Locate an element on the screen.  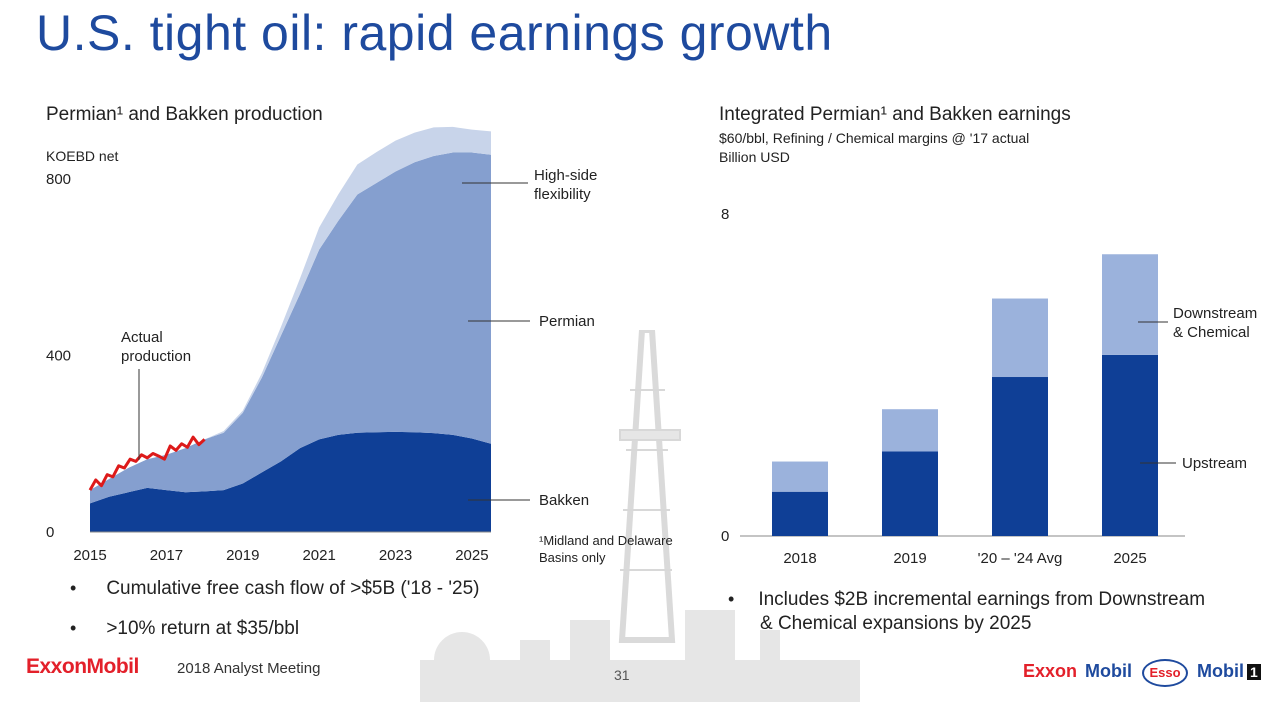
footnote: ¹Midland and Delaware Basins only is located at coordinates (606, 549).